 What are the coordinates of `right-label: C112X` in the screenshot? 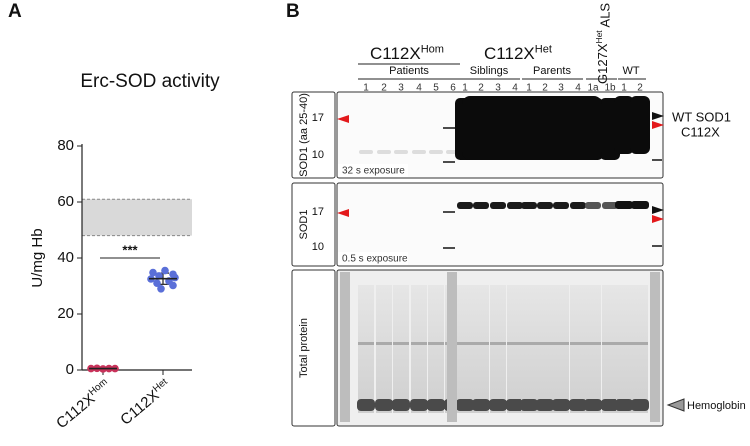 It's located at (700, 131).